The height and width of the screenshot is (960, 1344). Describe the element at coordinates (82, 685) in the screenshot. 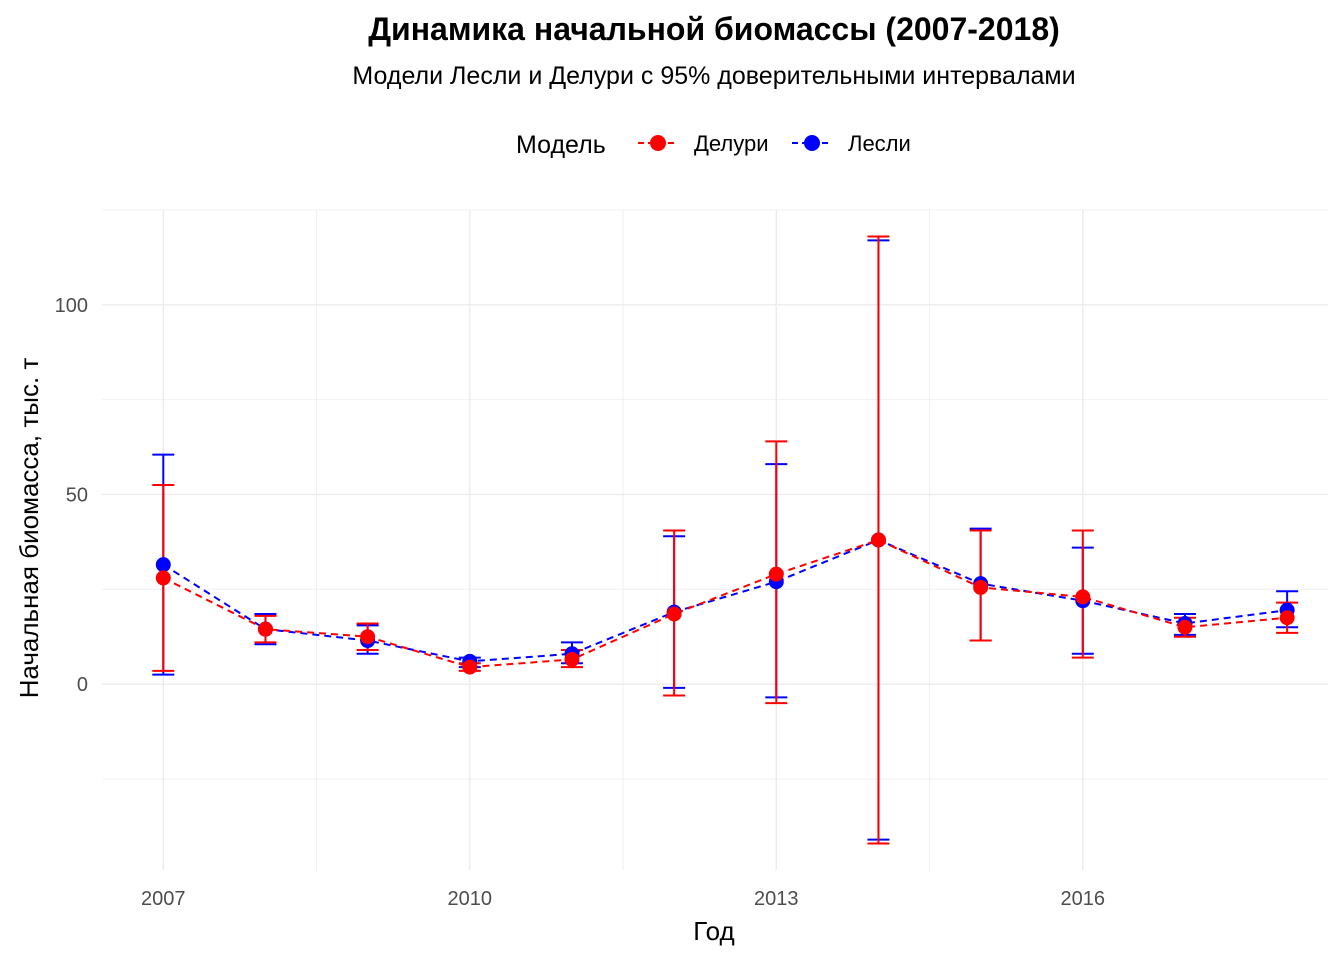

I see `y-tick-label: 0` at that location.